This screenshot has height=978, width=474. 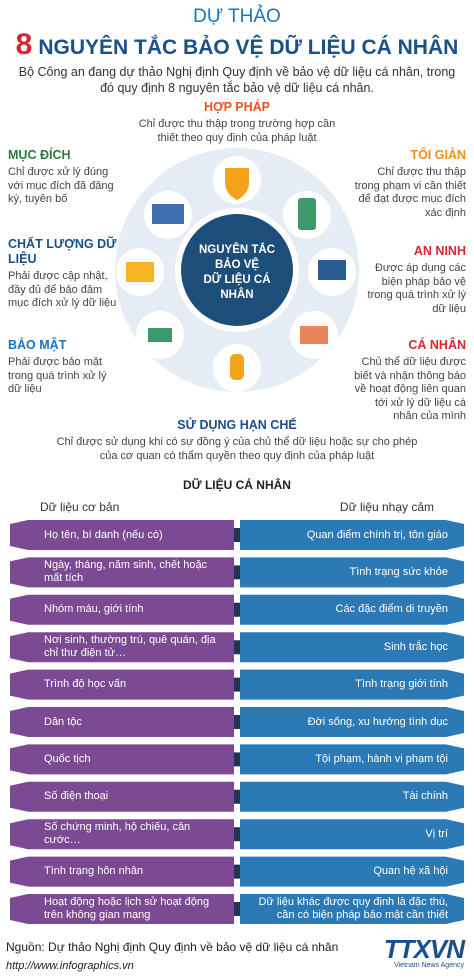 I want to click on sensitive-item: Quan điểm chính trị, tôn giáo, so click(x=377, y=534).